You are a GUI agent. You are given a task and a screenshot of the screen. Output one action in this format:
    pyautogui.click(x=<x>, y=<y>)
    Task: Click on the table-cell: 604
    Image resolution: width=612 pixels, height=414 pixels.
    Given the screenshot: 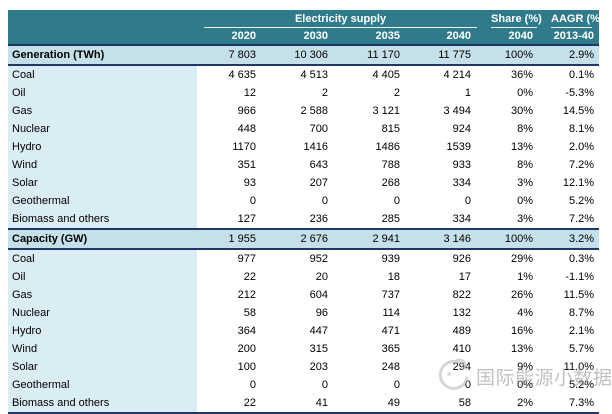 What is the action you would take?
    pyautogui.click(x=305, y=295)
    